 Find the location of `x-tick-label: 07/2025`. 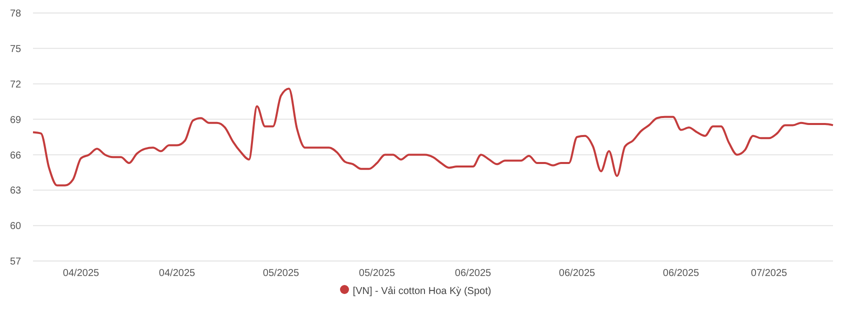

x-tick-label: 07/2025 is located at coordinates (769, 274).